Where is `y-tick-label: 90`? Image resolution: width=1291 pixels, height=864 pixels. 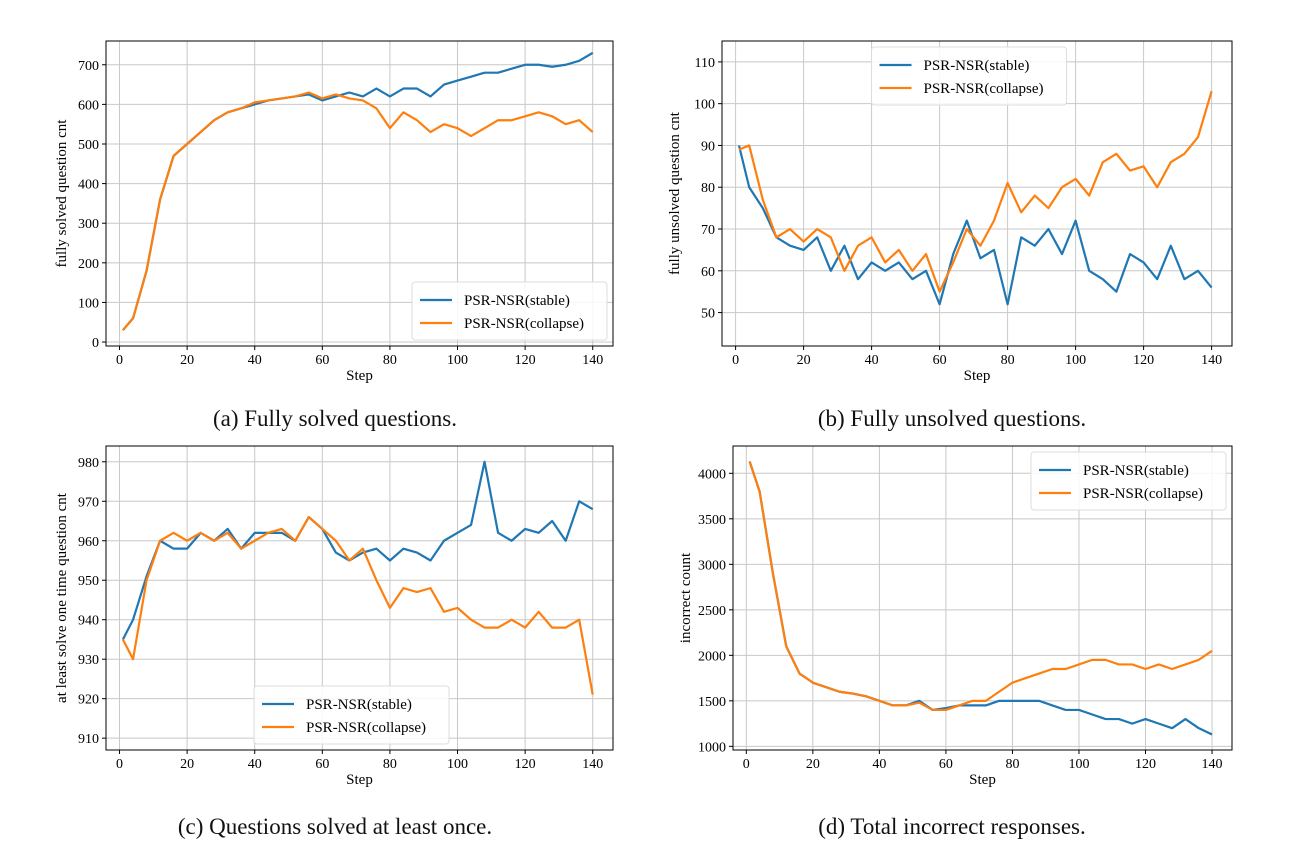
y-tick-label: 90 is located at coordinates (708, 146).